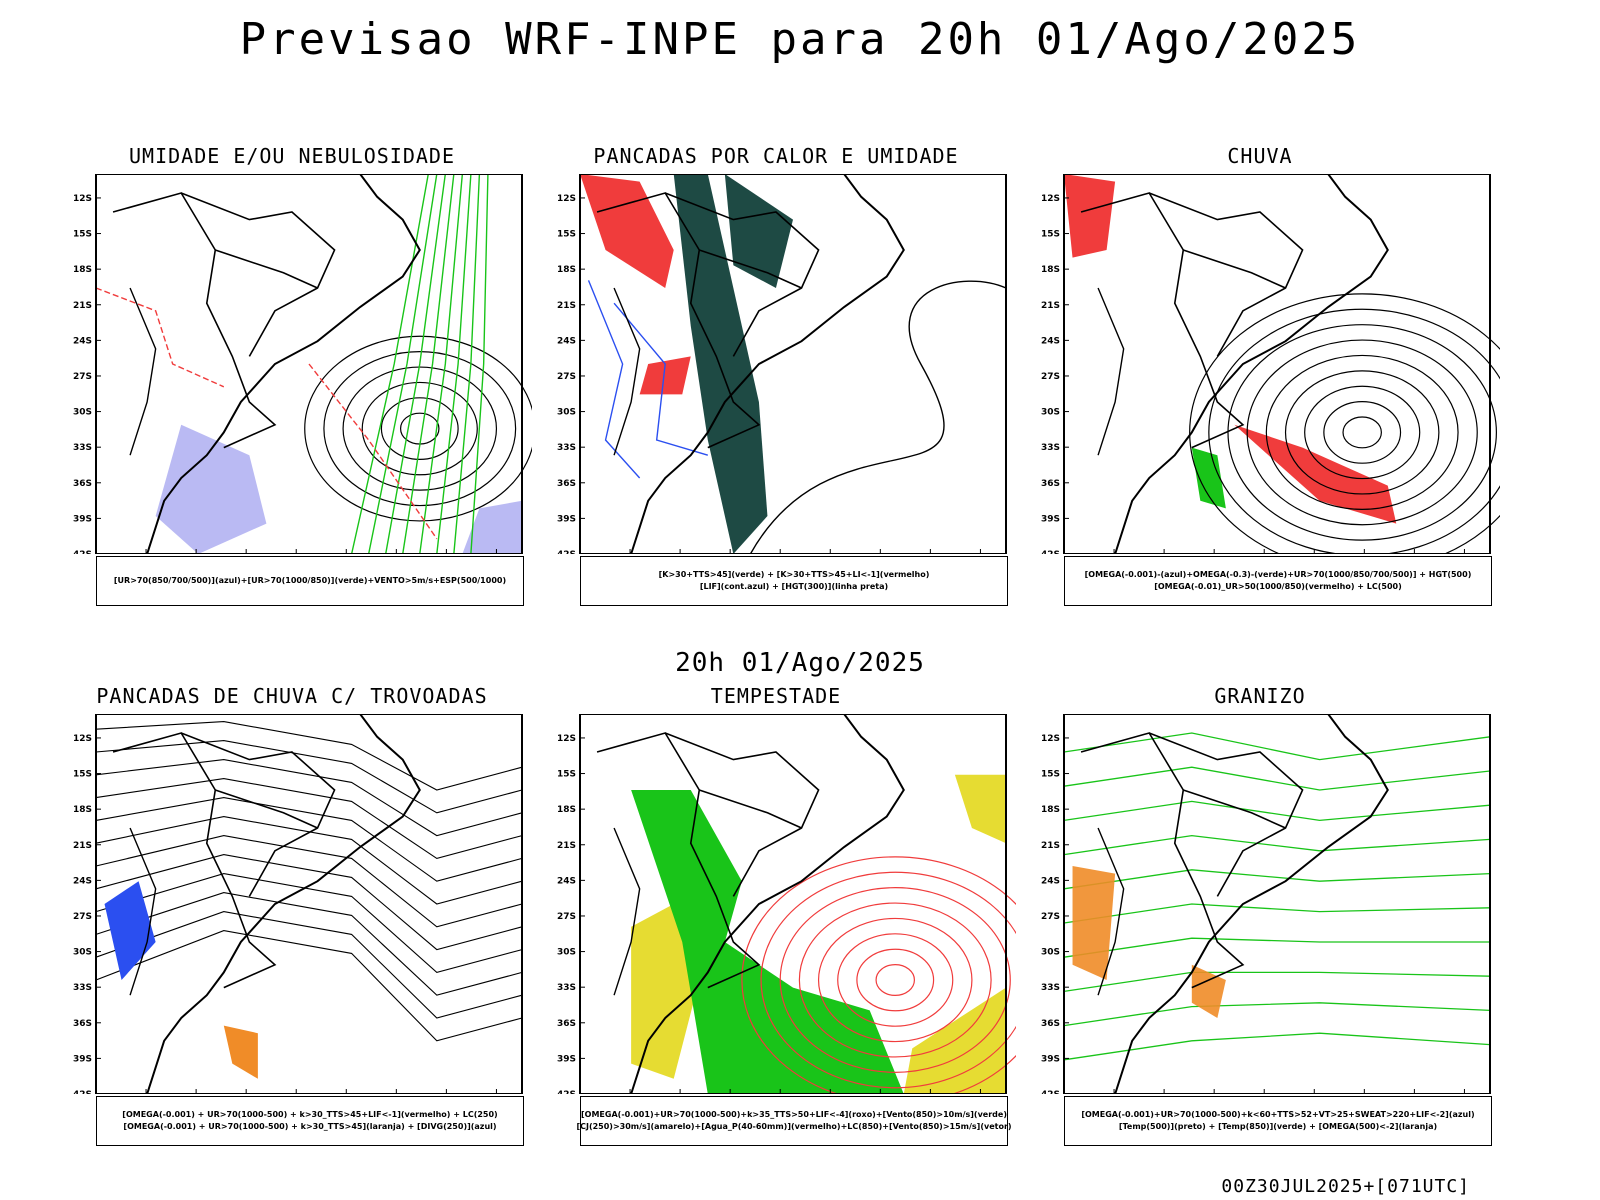 The width and height of the screenshot is (1600, 1200). I want to click on forecast-time-title: 20h 01/Ago/2025, so click(800, 663).